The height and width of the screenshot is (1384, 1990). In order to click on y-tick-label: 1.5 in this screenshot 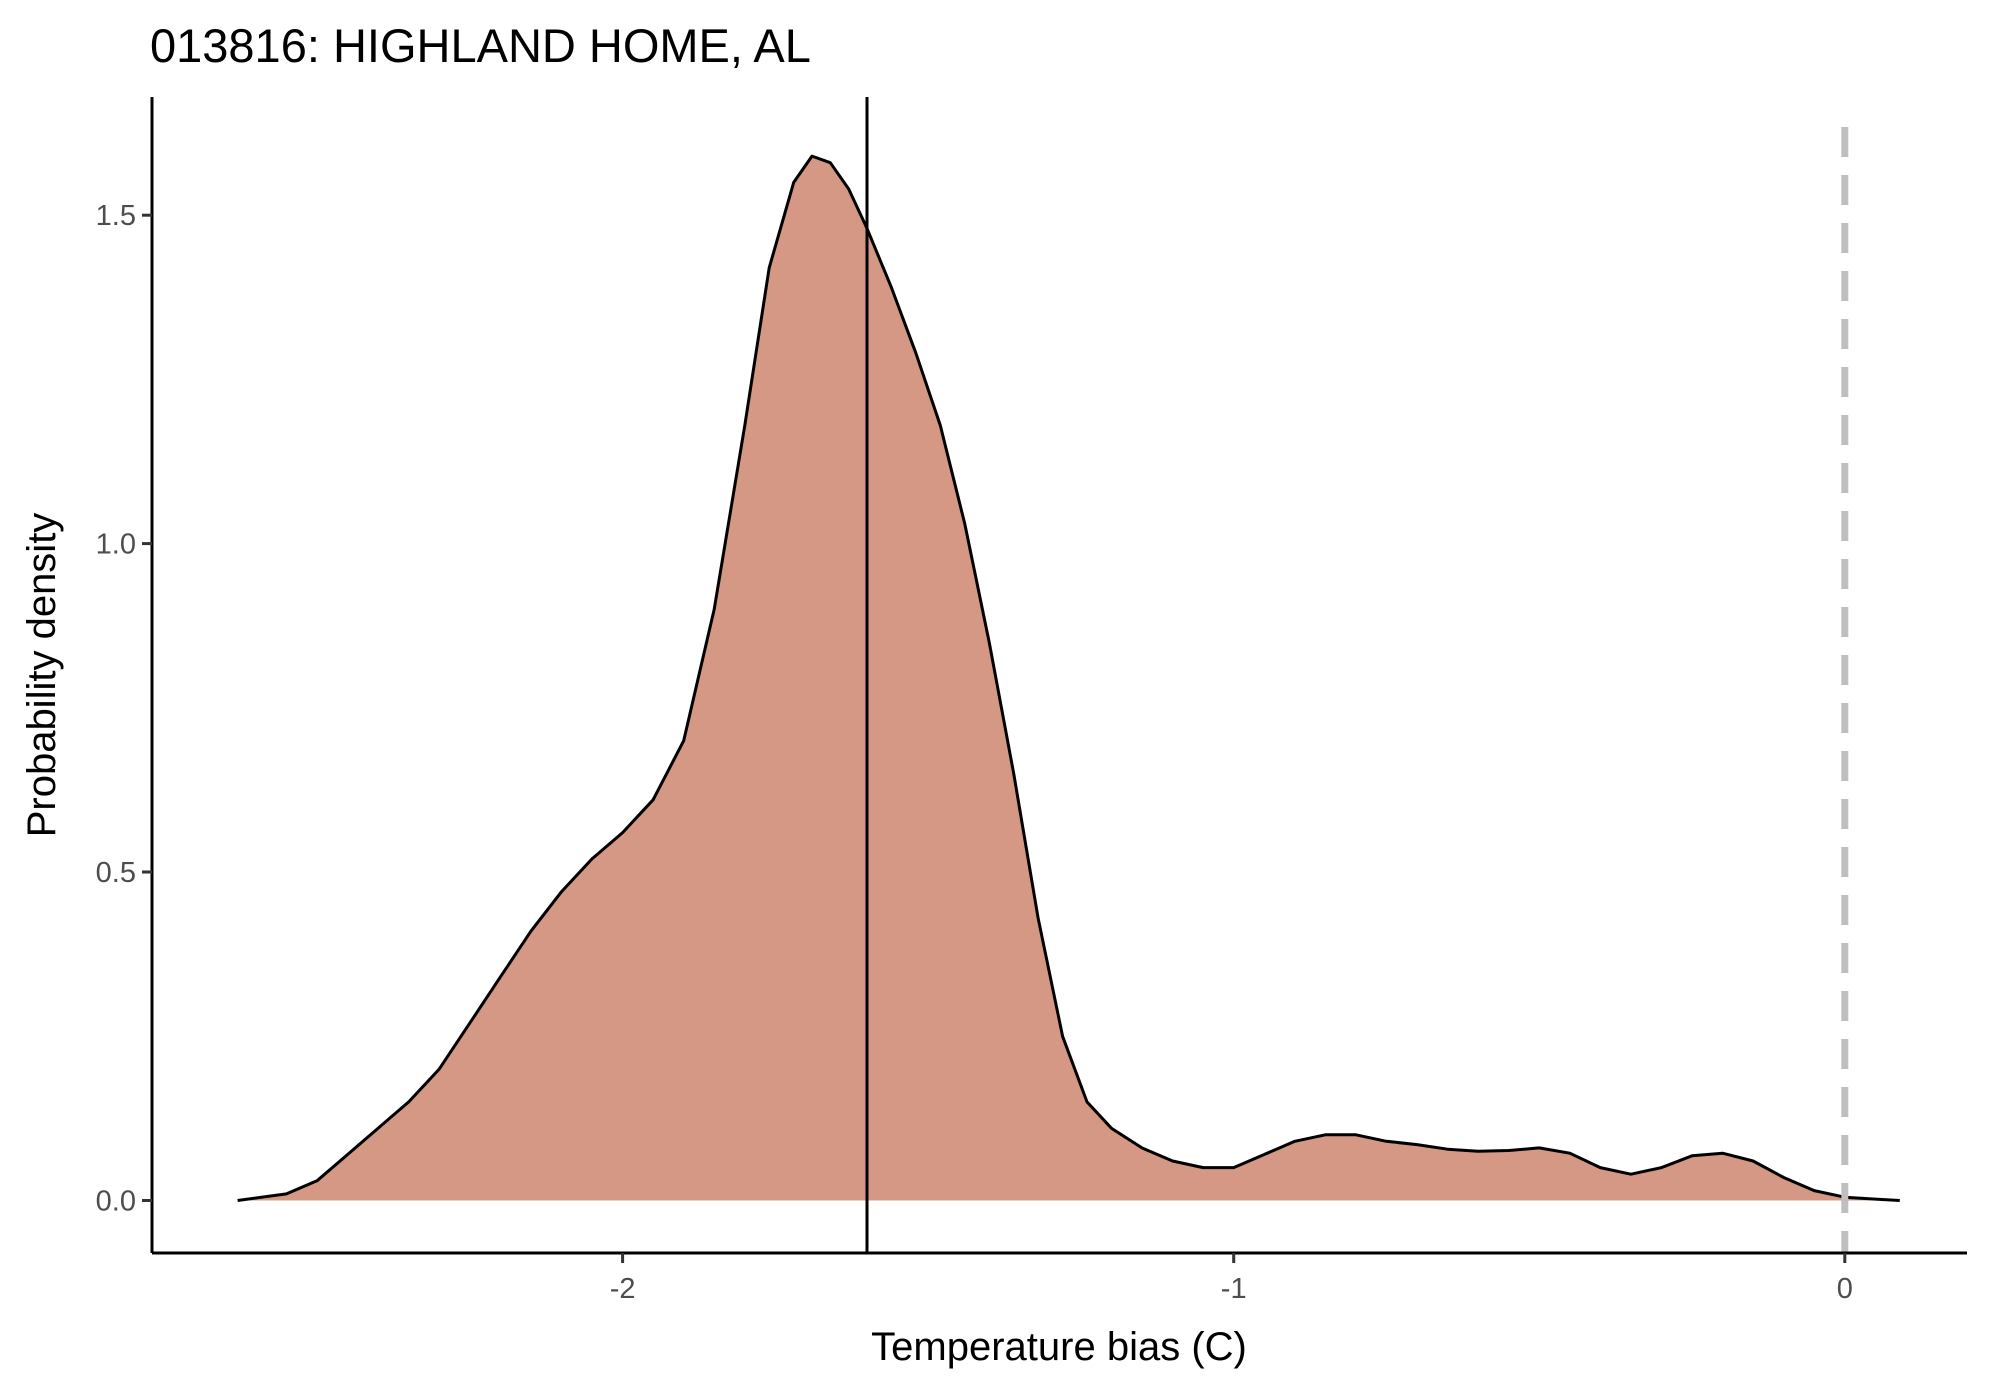, I will do `click(116, 216)`.